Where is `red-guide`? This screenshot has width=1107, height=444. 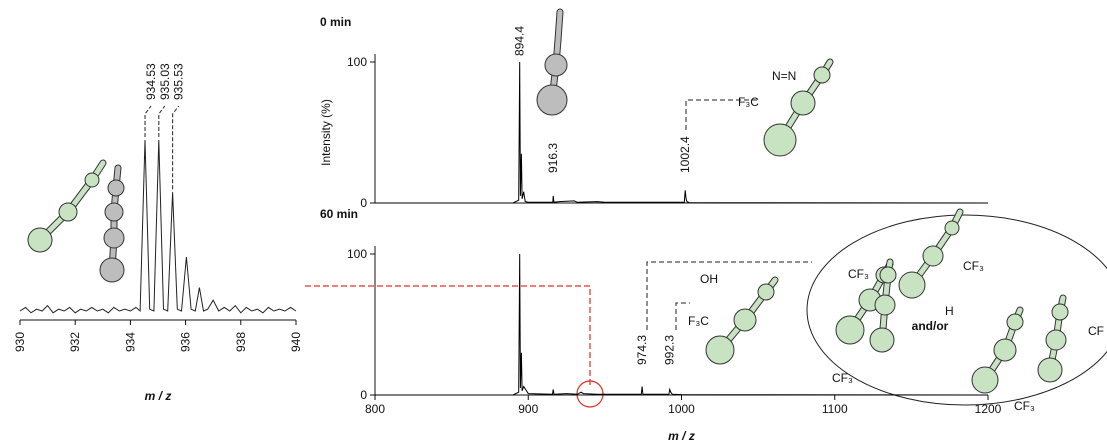 red-guide is located at coordinates (454, 346).